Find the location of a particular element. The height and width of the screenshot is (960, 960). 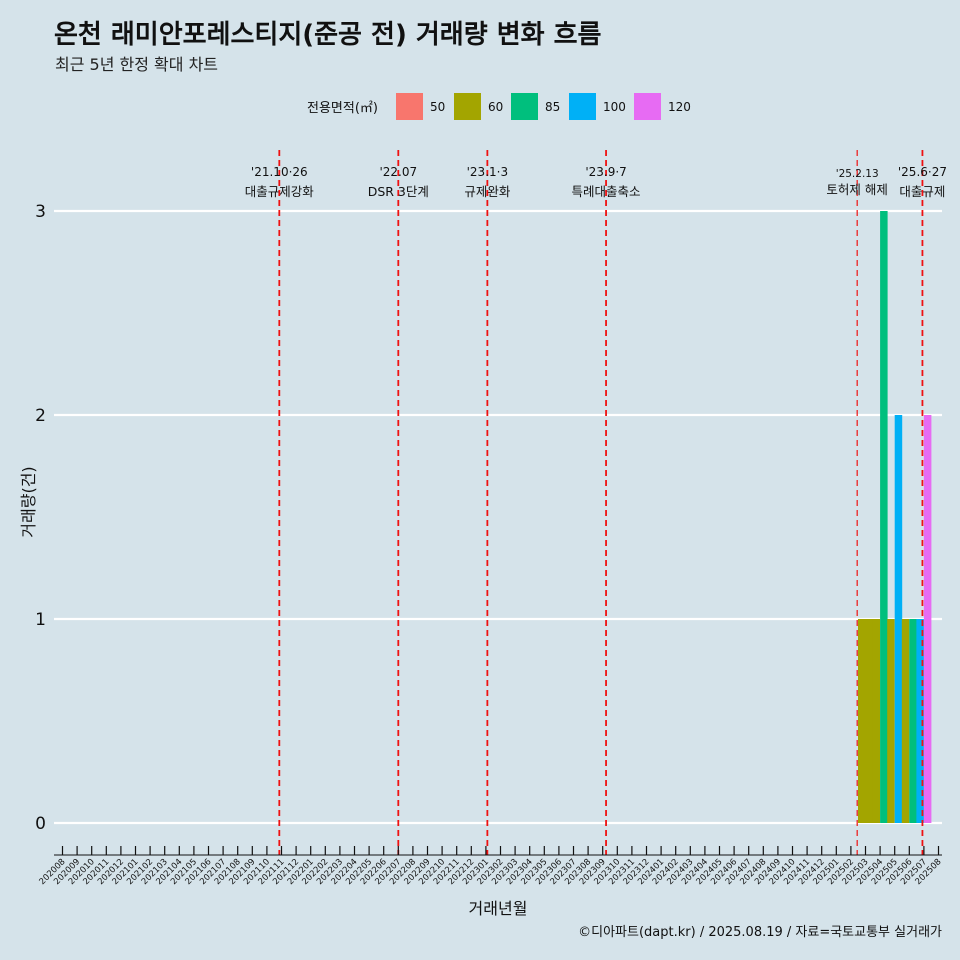

legend-label-120: 120 is located at coordinates (679, 107).